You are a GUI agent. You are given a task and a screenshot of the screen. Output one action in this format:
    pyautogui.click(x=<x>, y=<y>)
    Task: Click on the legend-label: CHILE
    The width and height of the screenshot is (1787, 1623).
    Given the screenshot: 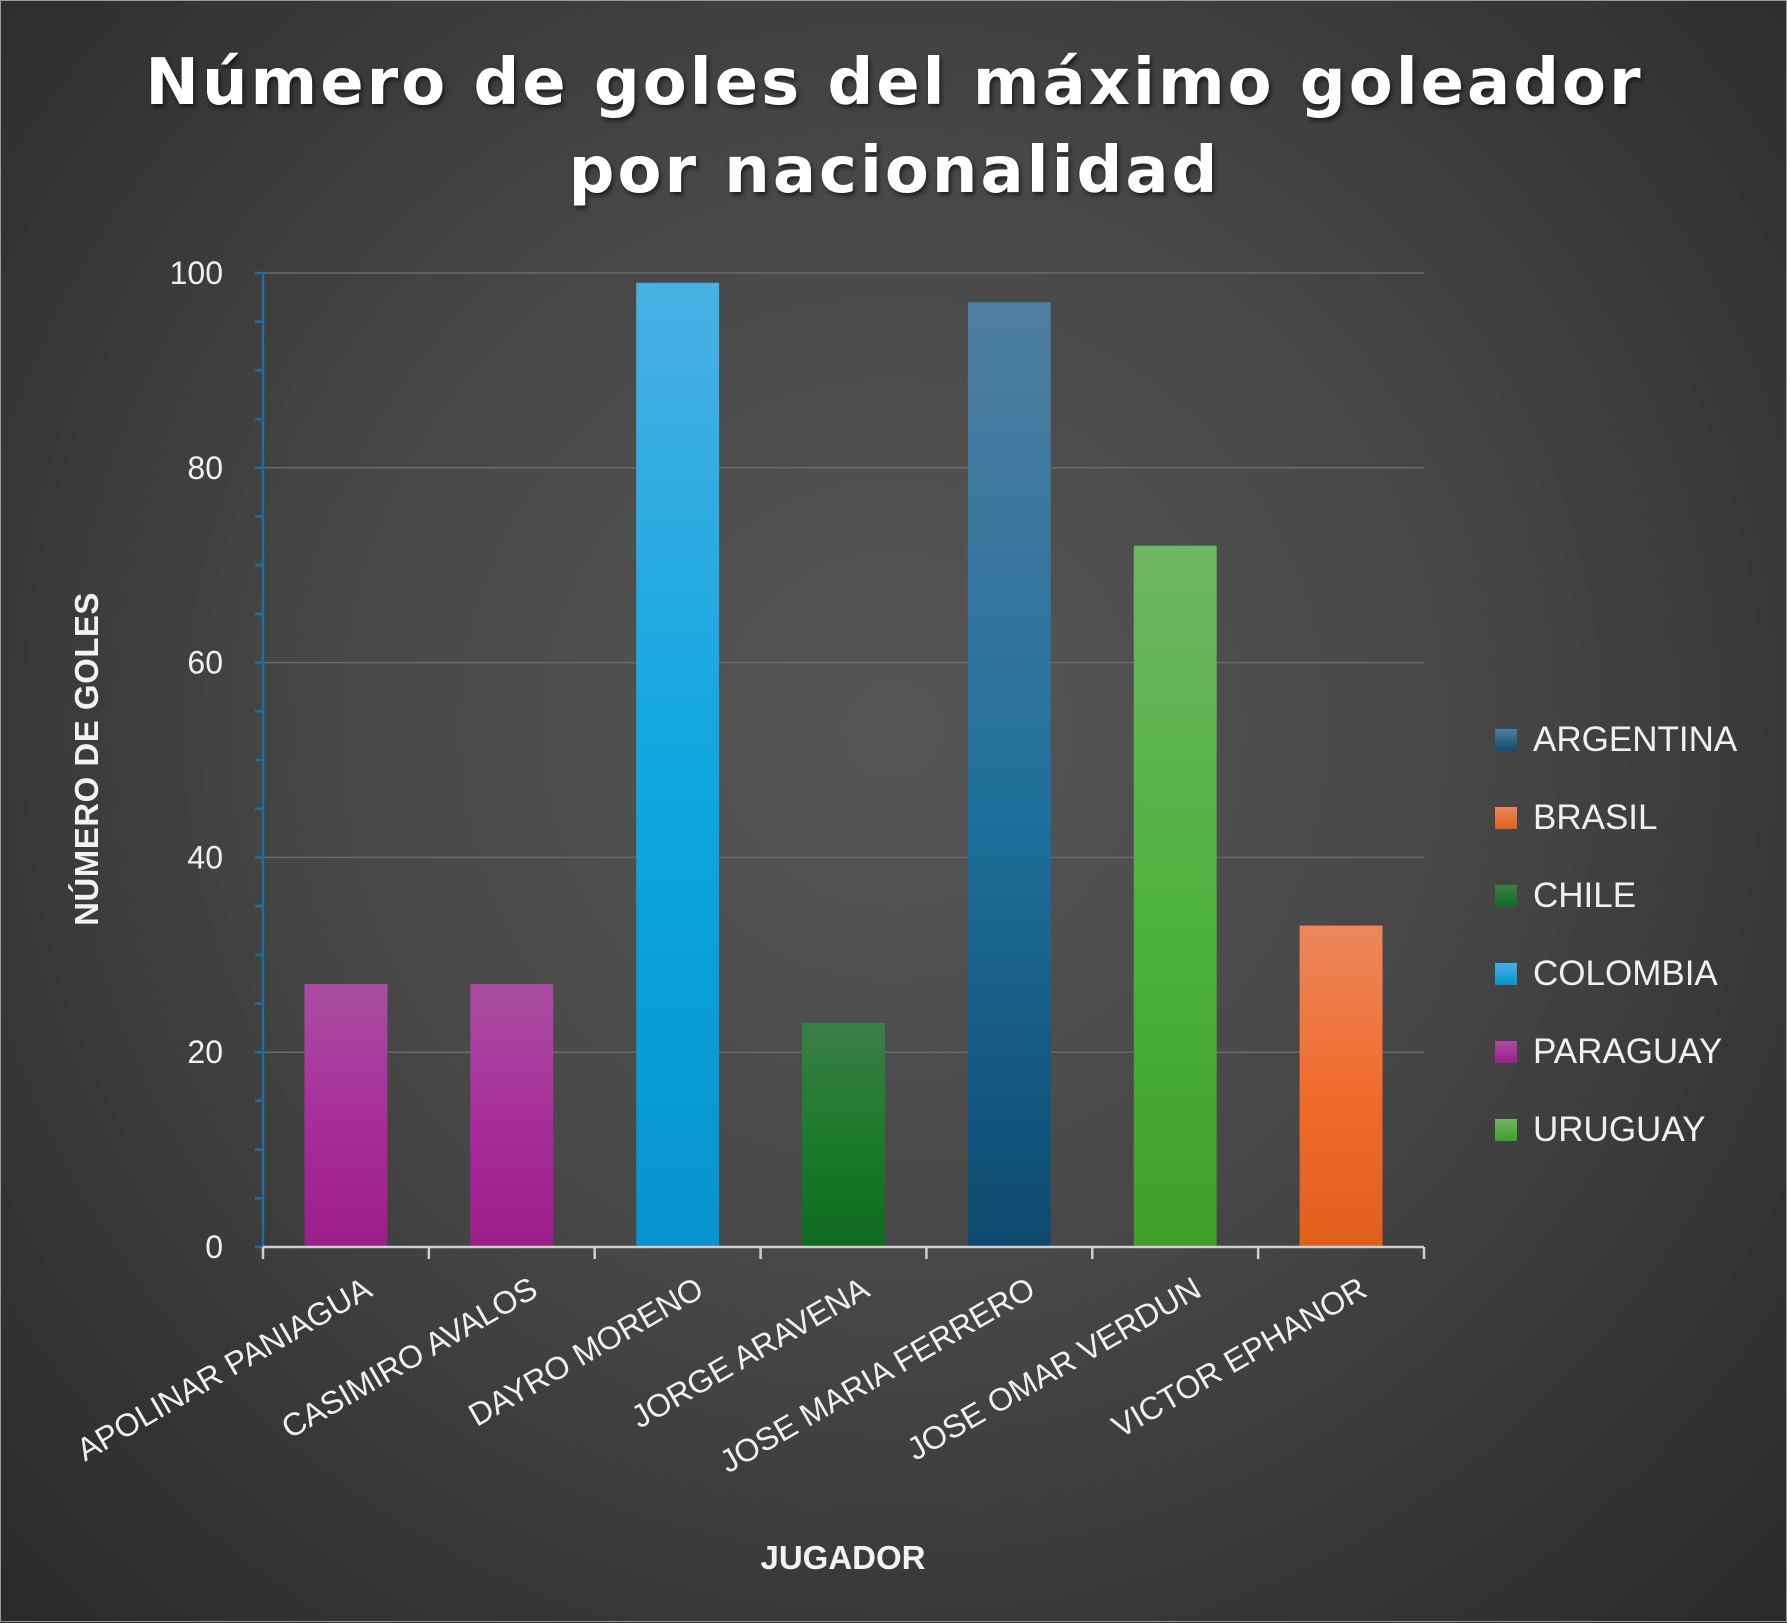 What is the action you would take?
    pyautogui.click(x=1585, y=895)
    